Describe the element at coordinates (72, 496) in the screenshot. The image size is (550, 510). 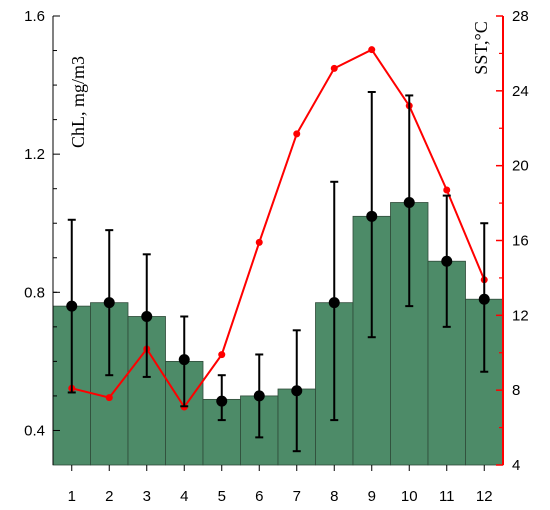
I see `x-tick-label: 1` at that location.